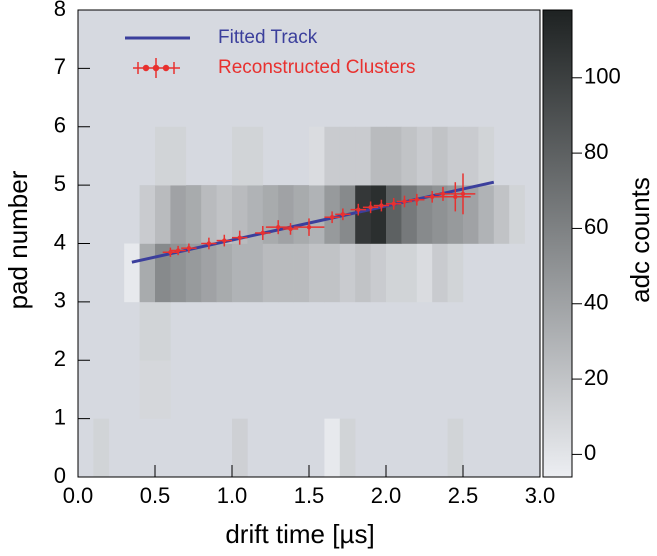 This screenshot has width=657, height=556. What do you see at coordinates (640, 240) in the screenshot?
I see `colorbar-title: adc counts` at bounding box center [640, 240].